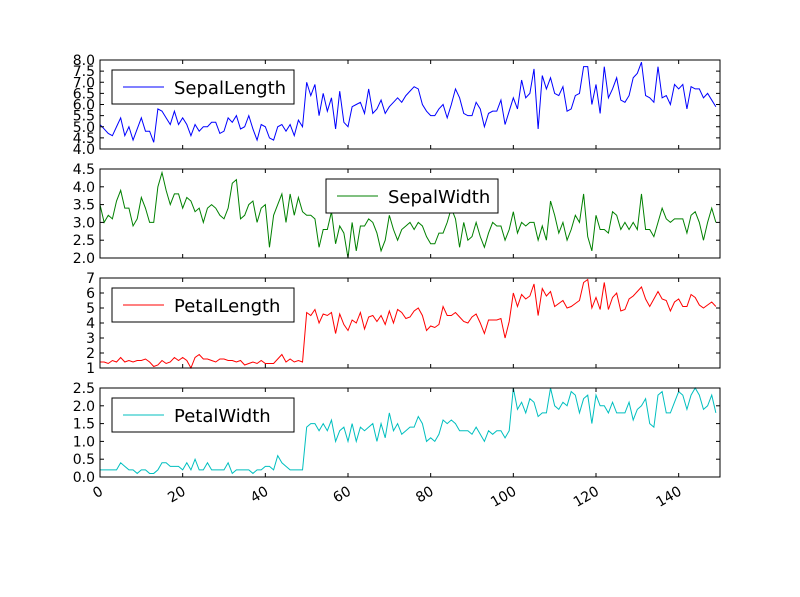 The height and width of the screenshot is (597, 800). I want to click on y-tick-label: 5.5, so click(84, 117).